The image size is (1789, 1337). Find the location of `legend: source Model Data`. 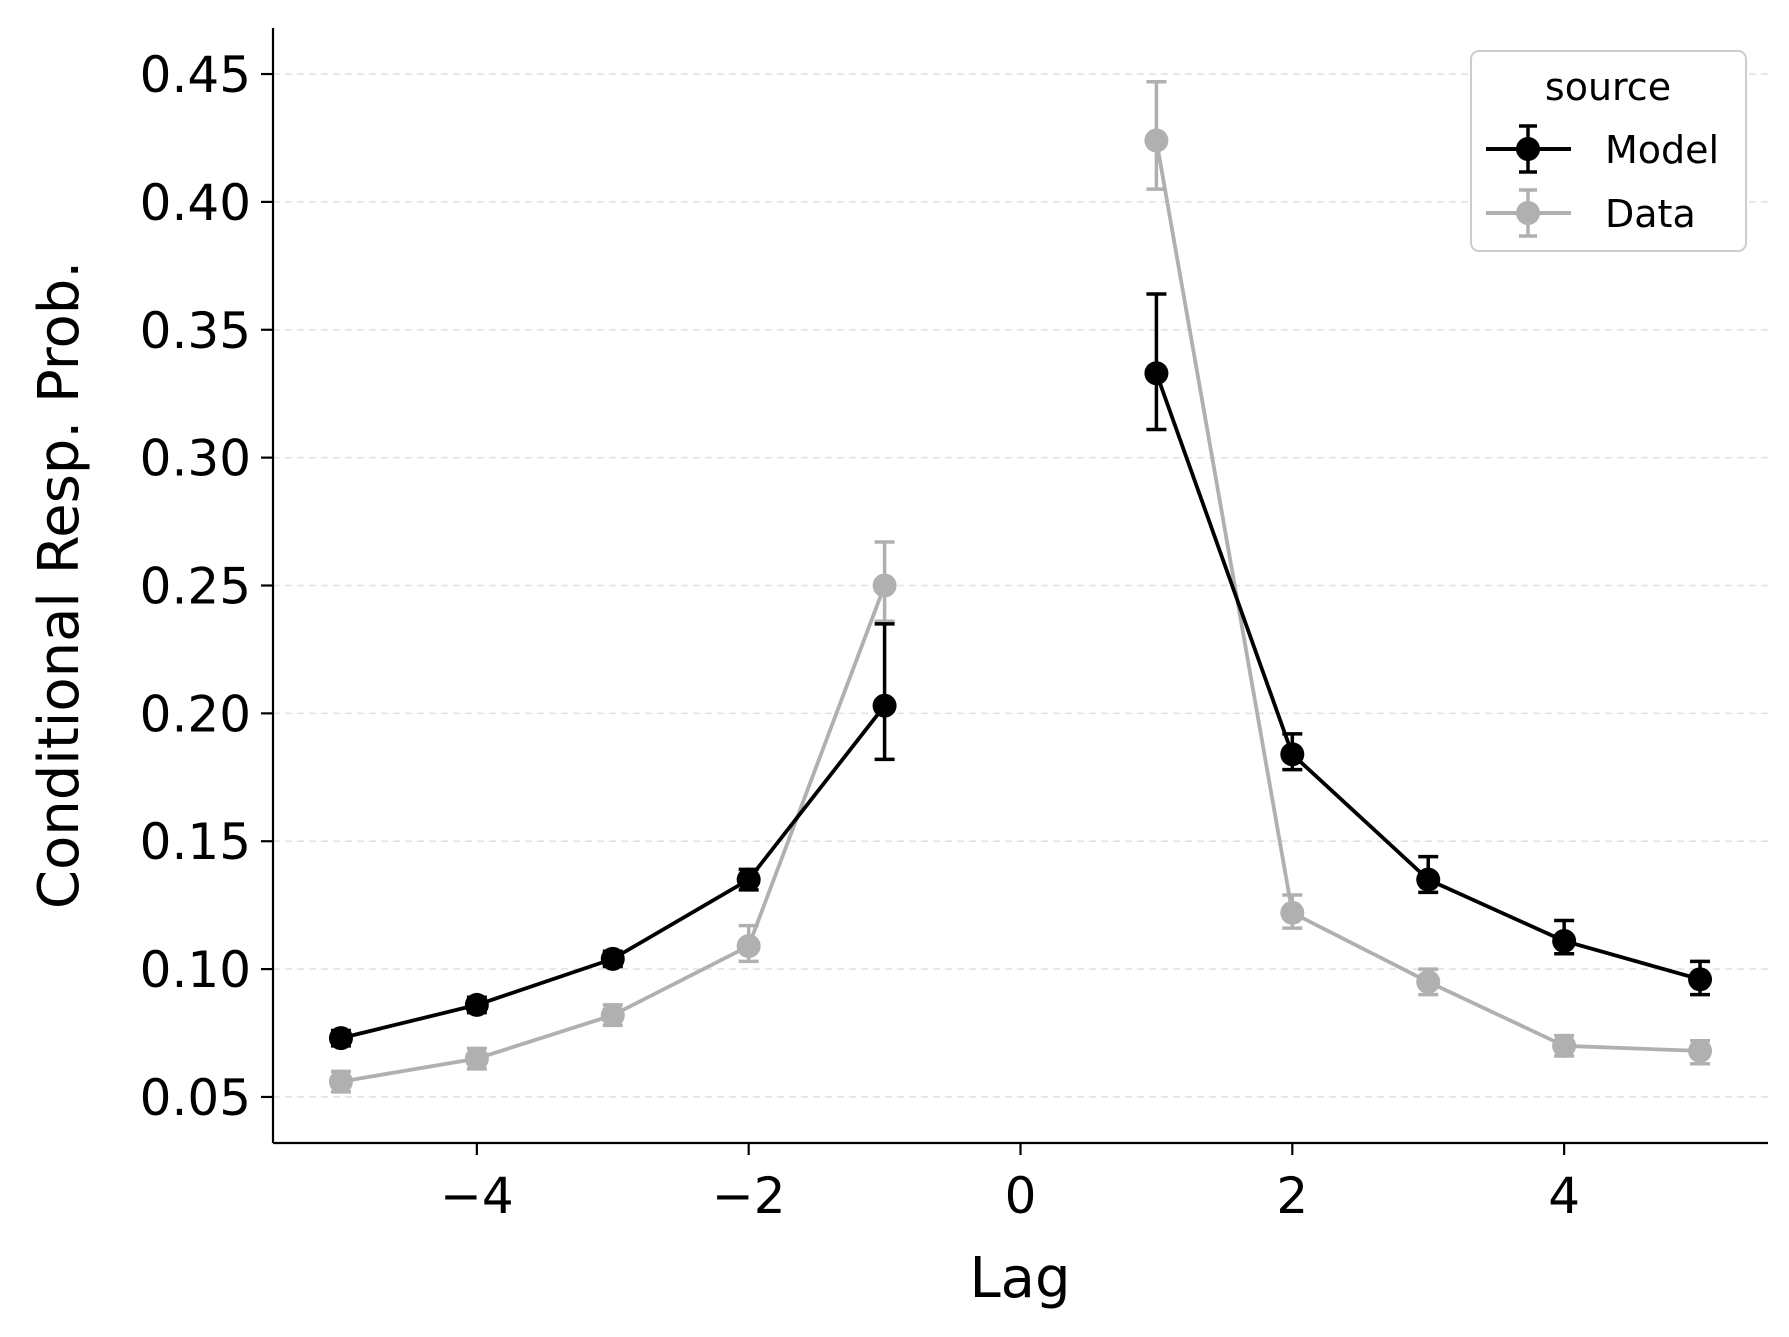

legend: source Model Data is located at coordinates (1608, 151).